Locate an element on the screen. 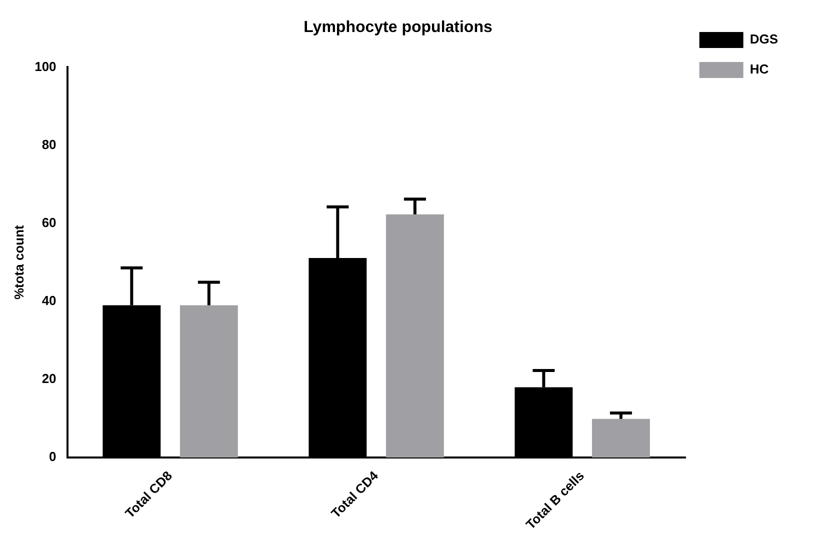 The height and width of the screenshot is (544, 816). y-axis-title: %tota count is located at coordinates (18, 262).